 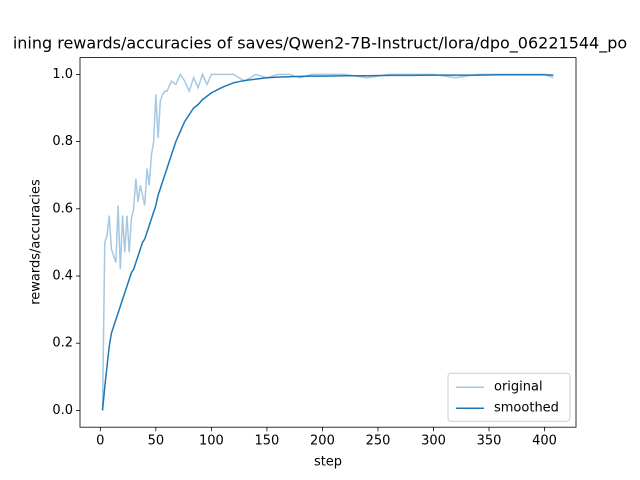 I want to click on x-axis-label: step, so click(x=328, y=462).